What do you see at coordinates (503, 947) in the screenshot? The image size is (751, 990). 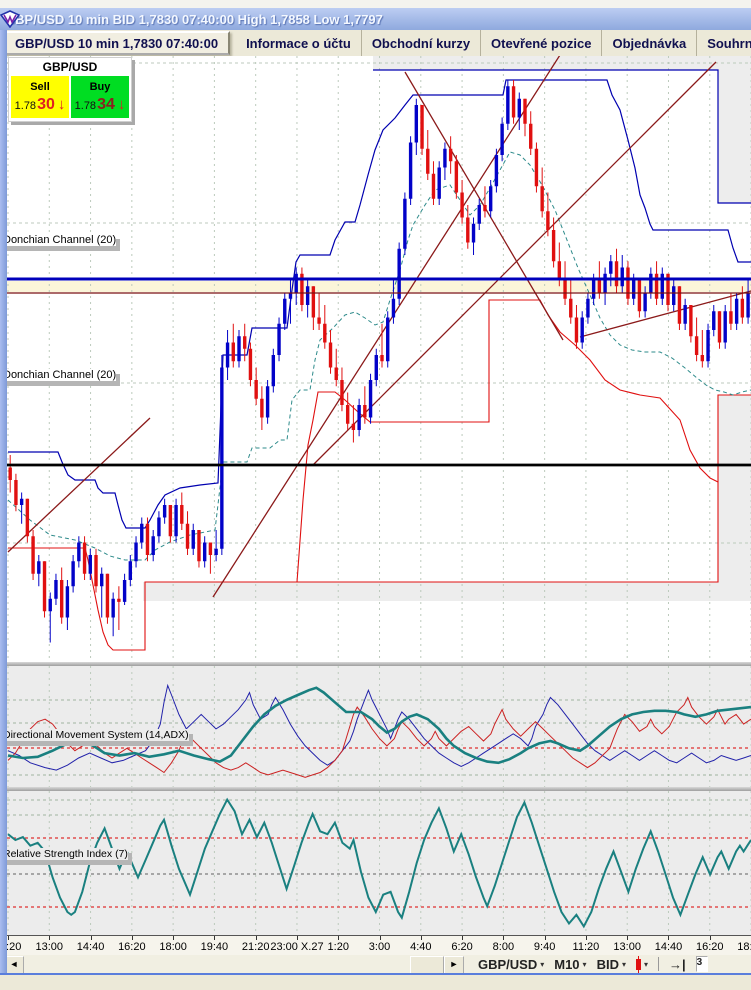 I see `axis-label: 8:00` at bounding box center [503, 947].